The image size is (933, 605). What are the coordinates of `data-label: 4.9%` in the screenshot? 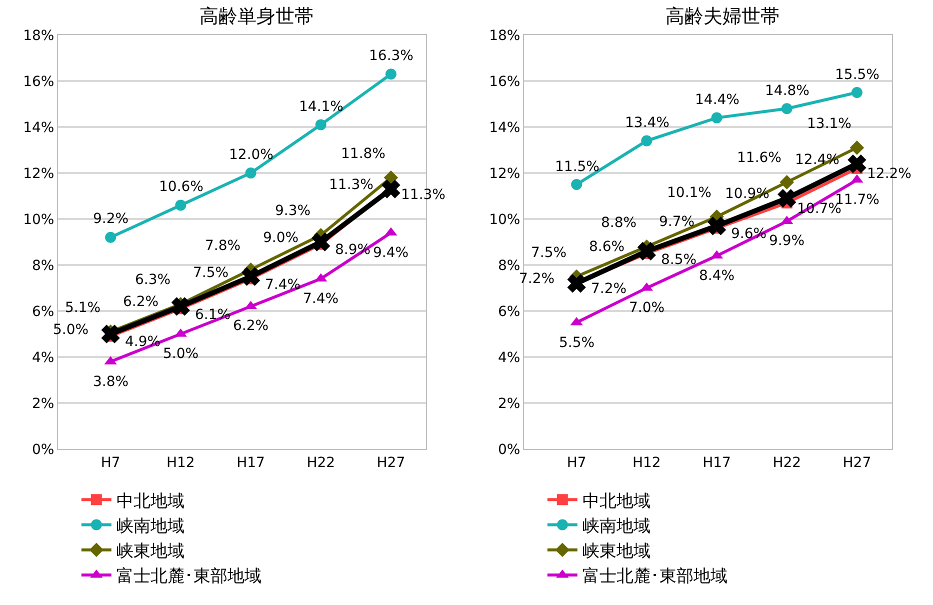 It's located at (143, 342).